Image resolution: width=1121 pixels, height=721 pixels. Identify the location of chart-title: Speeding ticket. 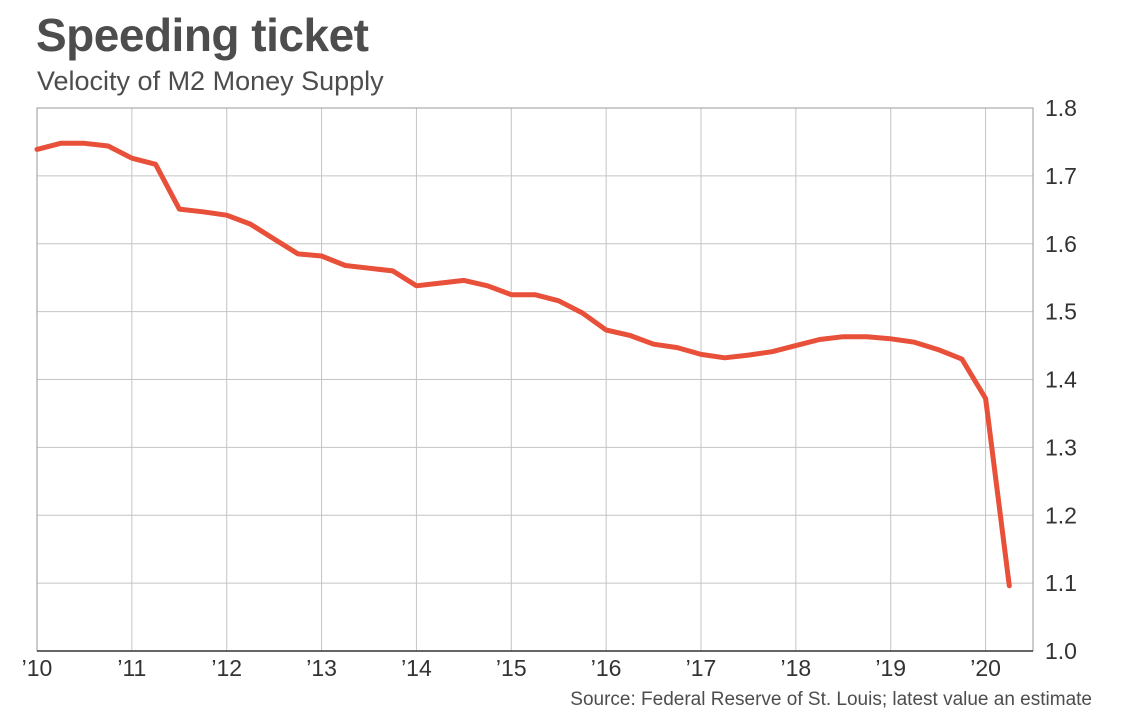
(202, 35).